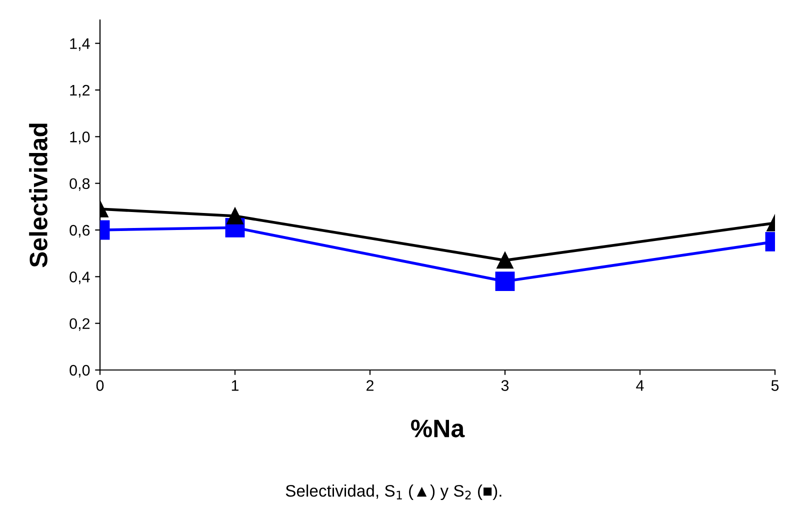 The height and width of the screenshot is (513, 788). What do you see at coordinates (80, 138) in the screenshot?
I see `y-tick-label: 1,0` at bounding box center [80, 138].